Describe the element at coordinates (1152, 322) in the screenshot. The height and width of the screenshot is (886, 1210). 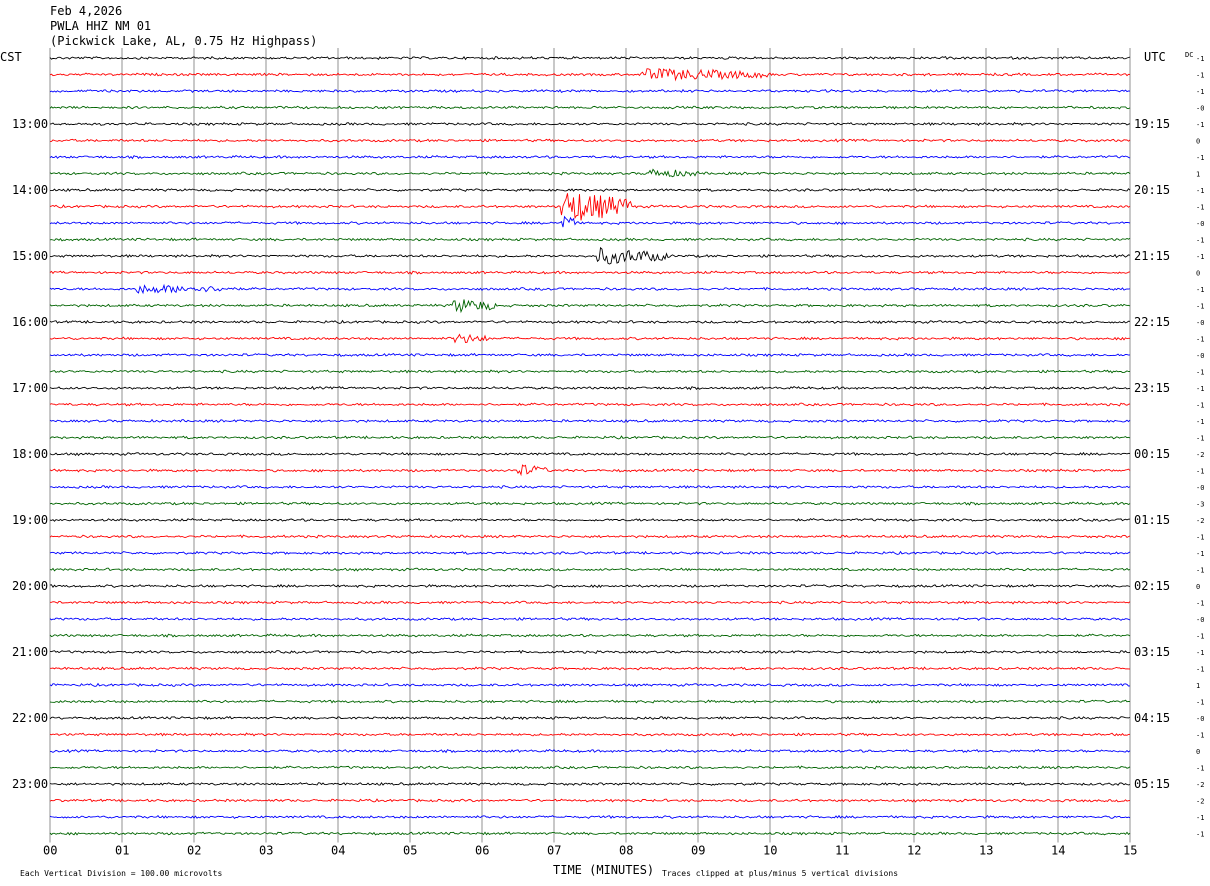
I see `right-time-label: 22:15` at that location.